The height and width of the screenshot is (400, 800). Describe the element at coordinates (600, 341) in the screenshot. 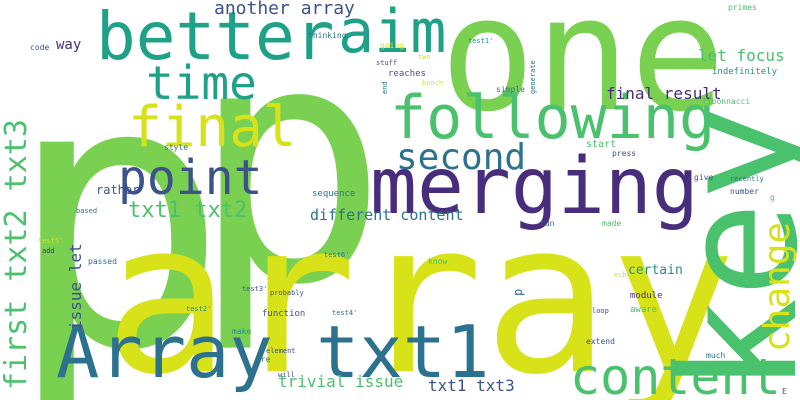

I see `word-extend: extend` at that location.